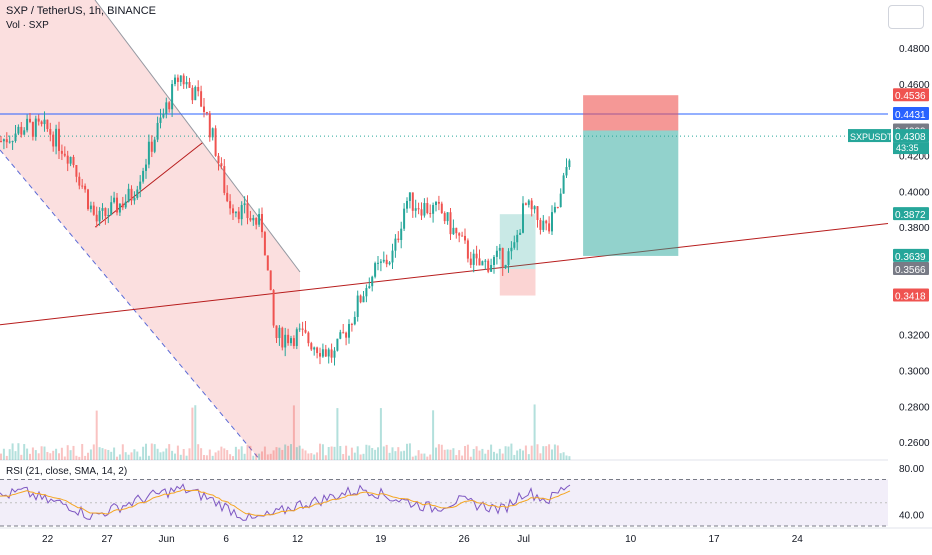 This screenshot has width=932, height=555. Describe the element at coordinates (910, 297) in the screenshot. I see `price-label: 0.3418` at that location.